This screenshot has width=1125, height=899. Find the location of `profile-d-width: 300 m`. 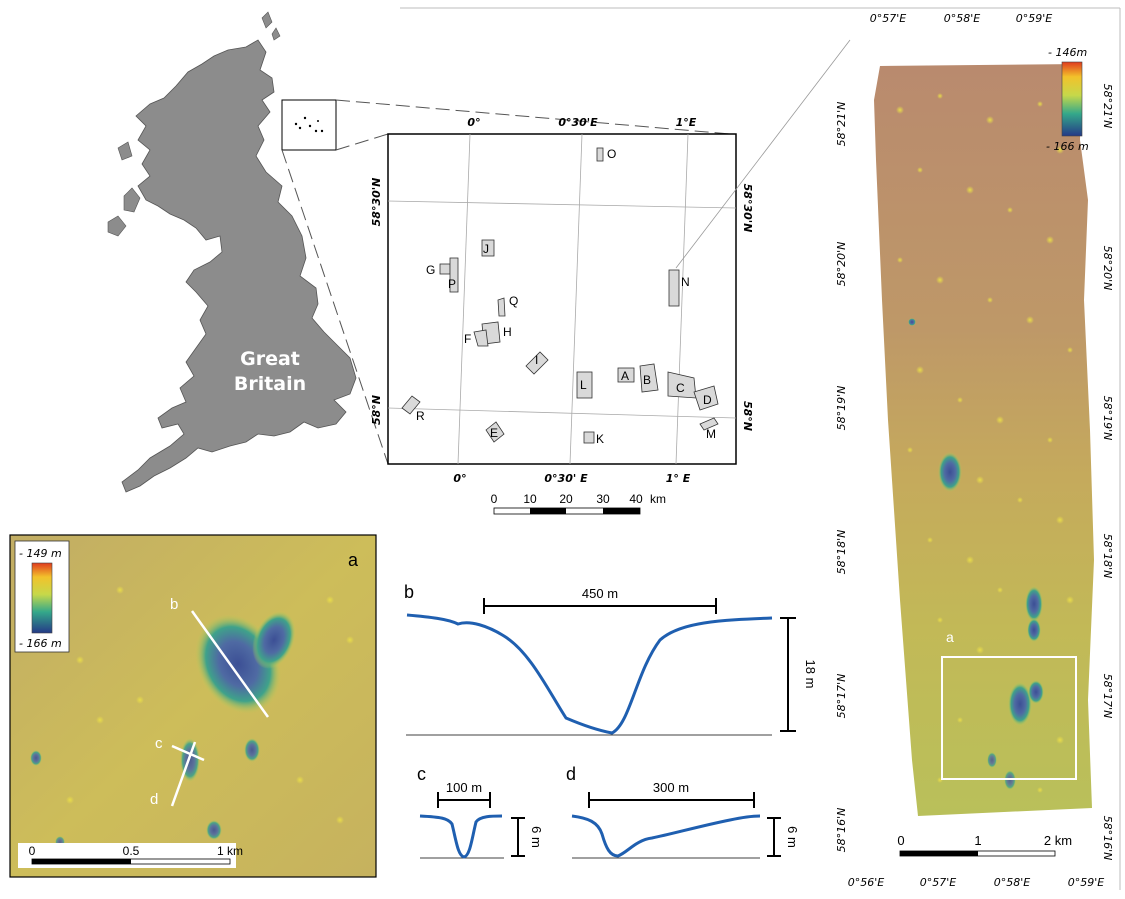

profile-d-width: 300 m is located at coordinates (671, 787).